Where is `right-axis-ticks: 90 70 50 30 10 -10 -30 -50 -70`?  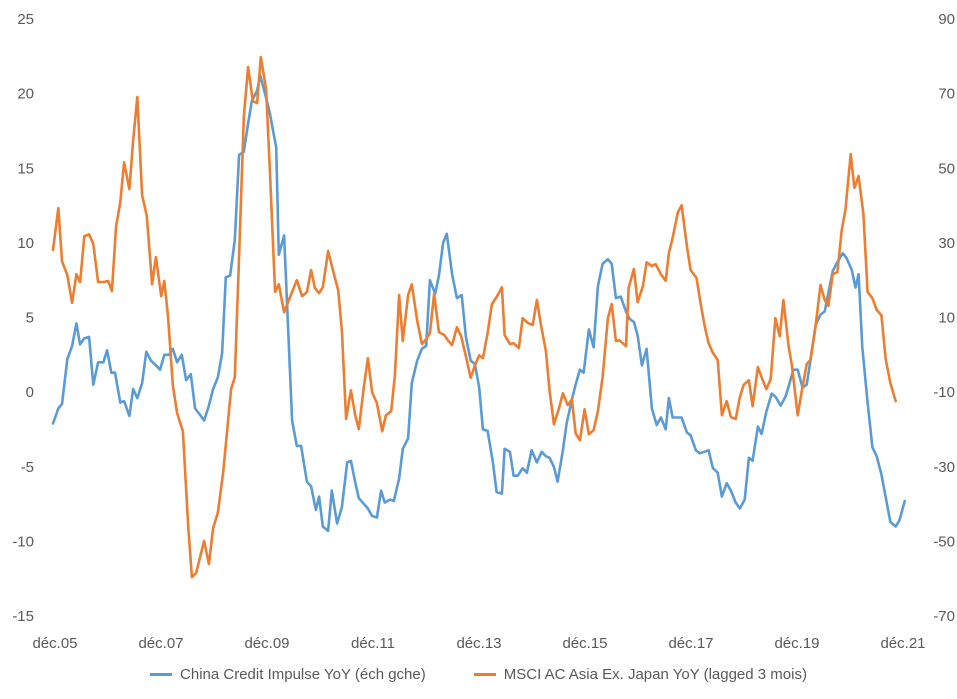 right-axis-ticks: 90 70 50 30 10 -10 -30 -50 -70 is located at coordinates (944, 318).